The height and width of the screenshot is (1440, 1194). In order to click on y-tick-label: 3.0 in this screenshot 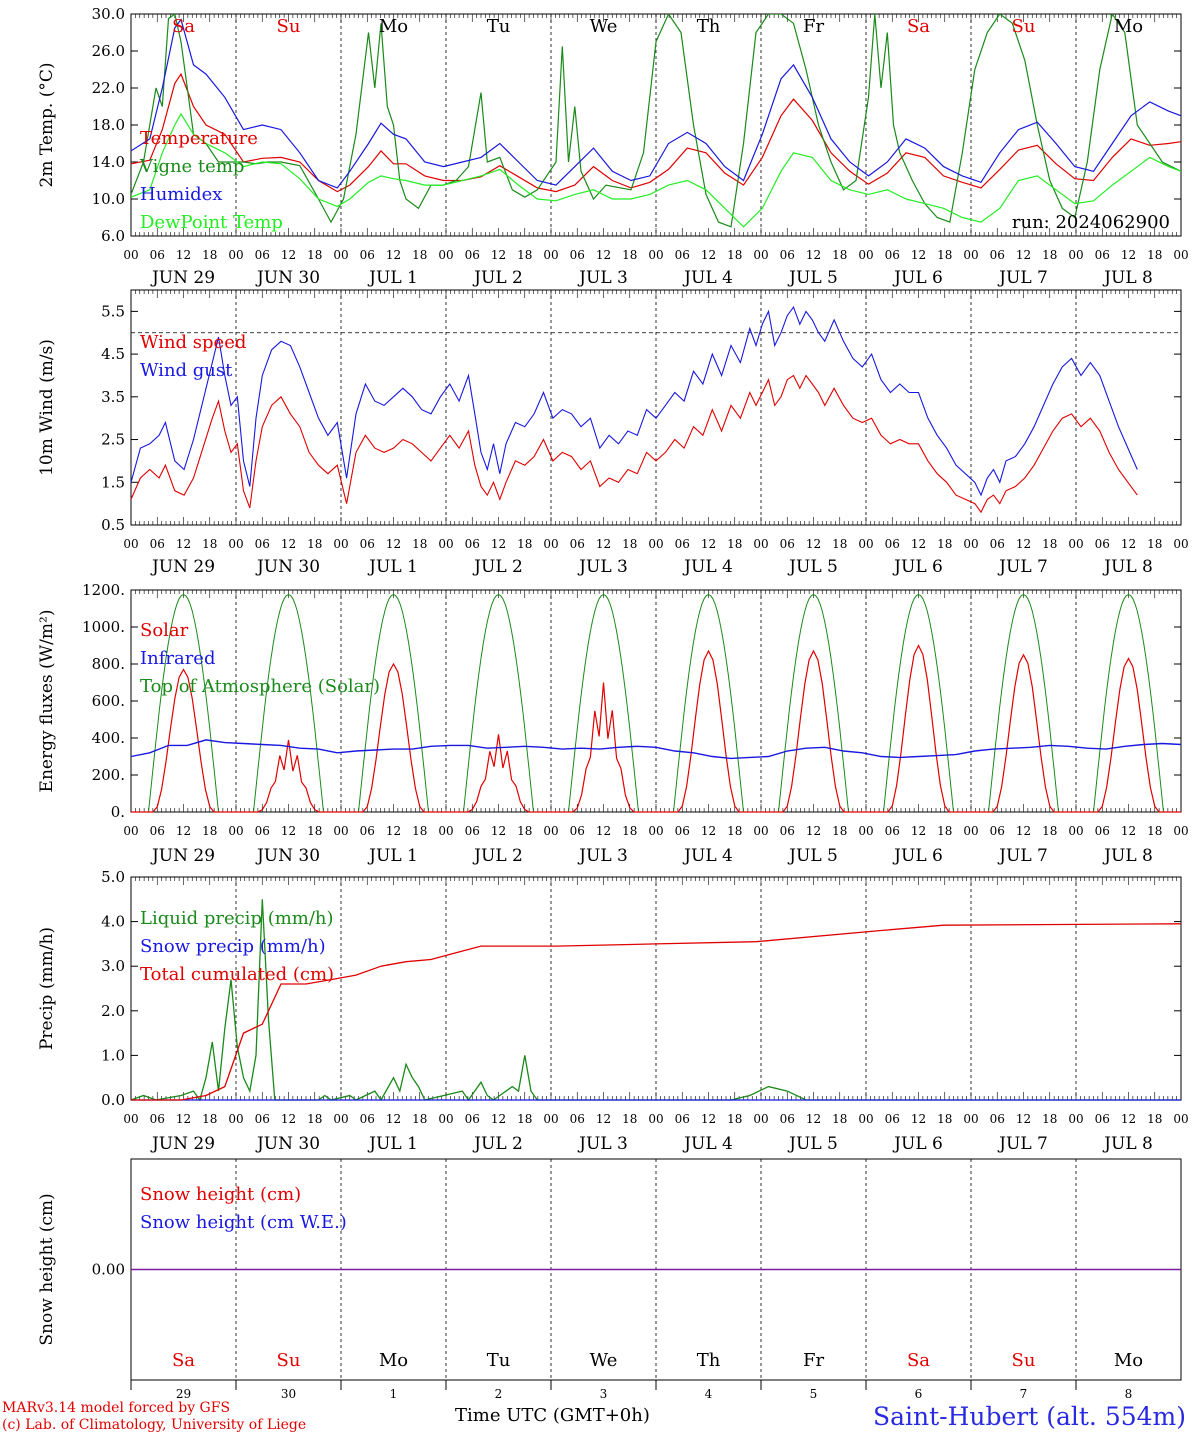, I will do `click(113, 966)`.